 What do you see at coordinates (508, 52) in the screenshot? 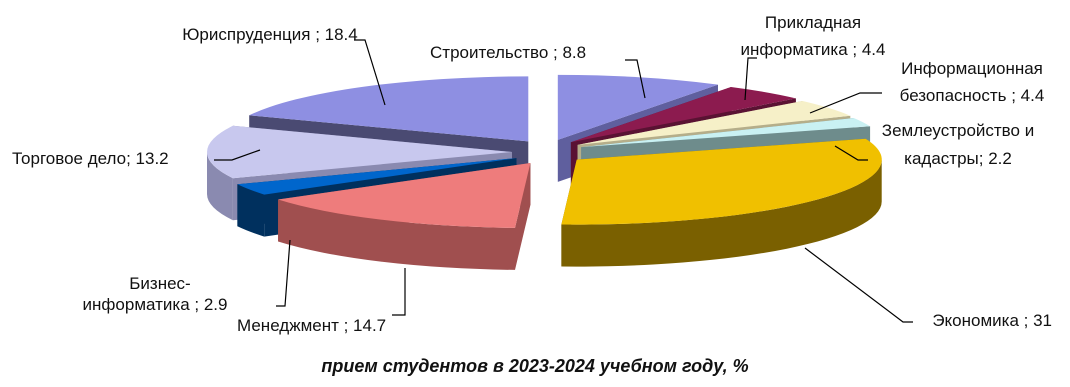
I see `slice-label: Строительство ; 8.8` at bounding box center [508, 52].